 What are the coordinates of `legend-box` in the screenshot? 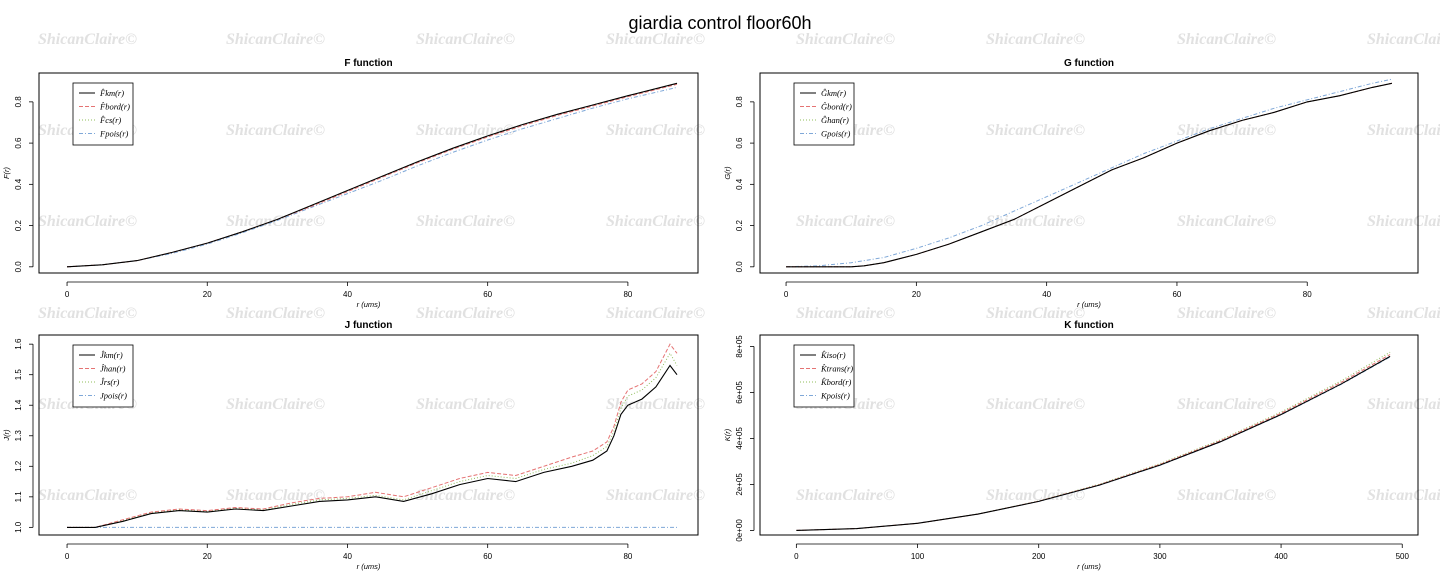 It's located at (103, 376).